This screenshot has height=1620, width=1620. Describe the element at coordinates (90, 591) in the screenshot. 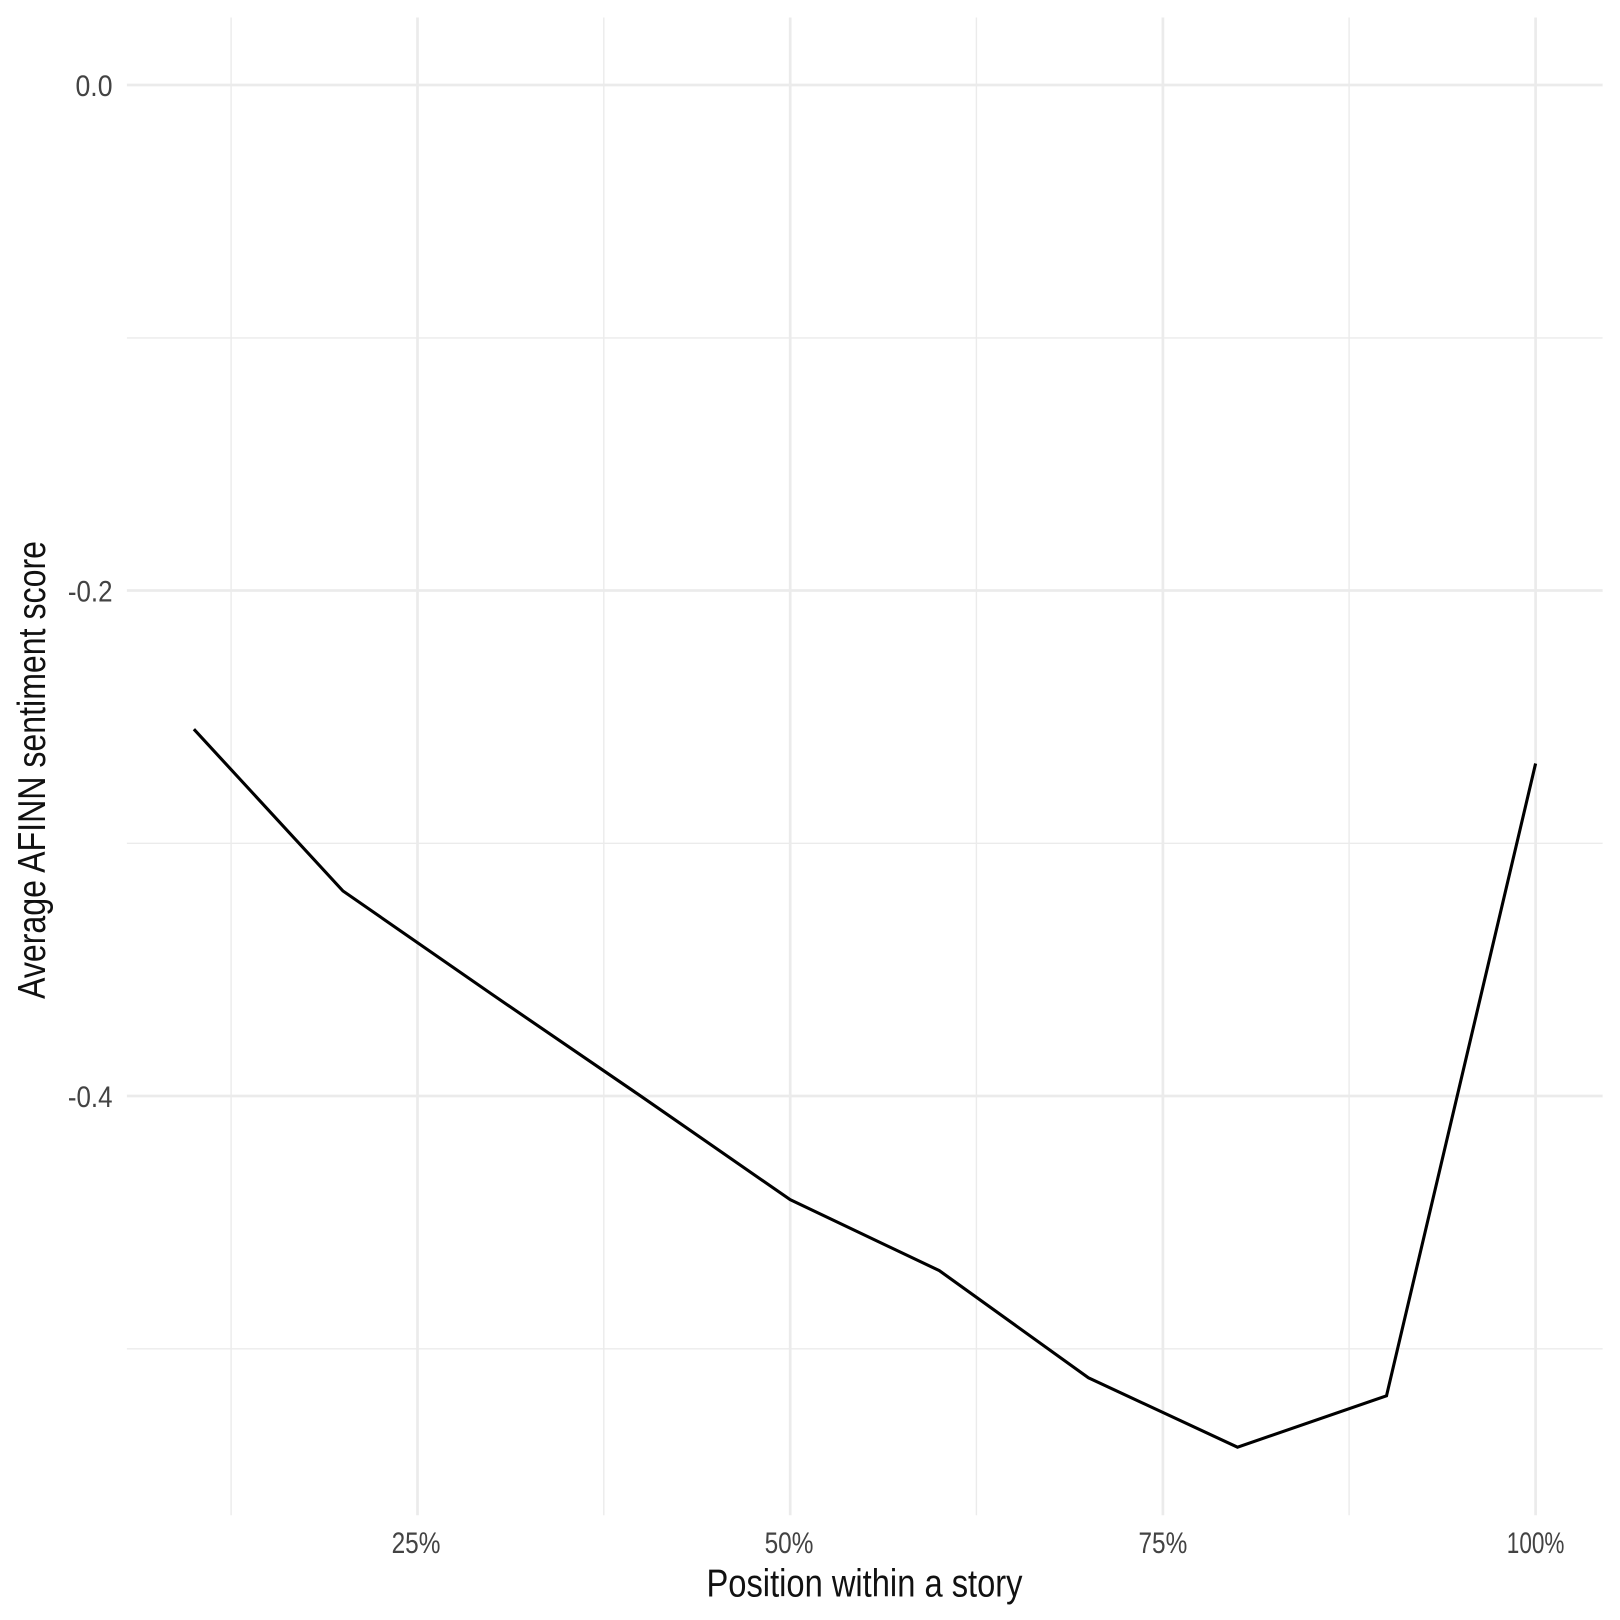

I see `svg-text: -0.2` at that location.